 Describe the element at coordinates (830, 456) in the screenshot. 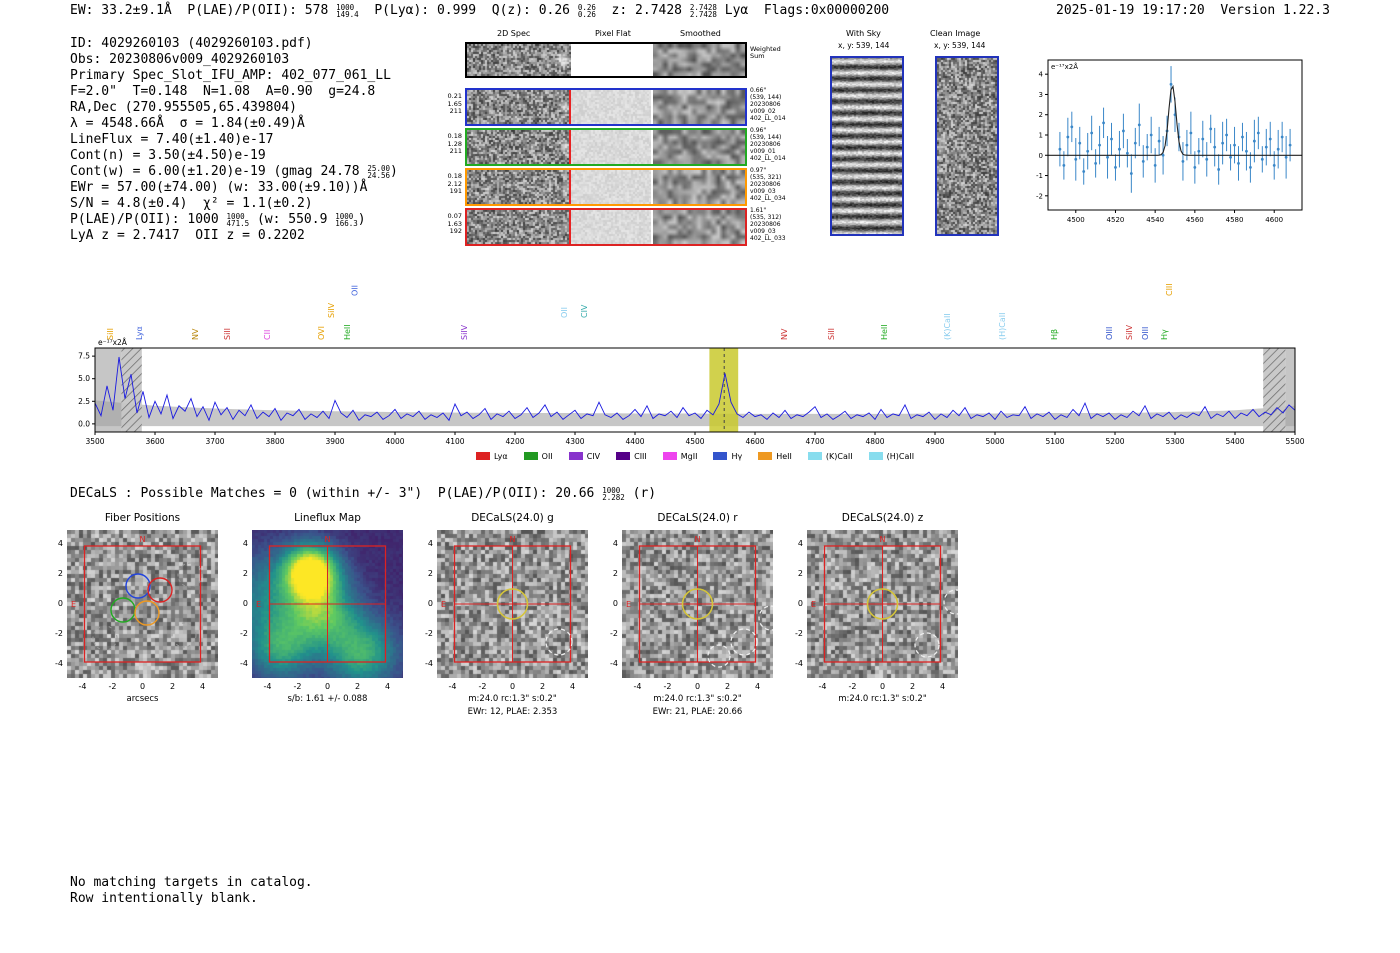

I see `legend-item: (K)CaII` at that location.